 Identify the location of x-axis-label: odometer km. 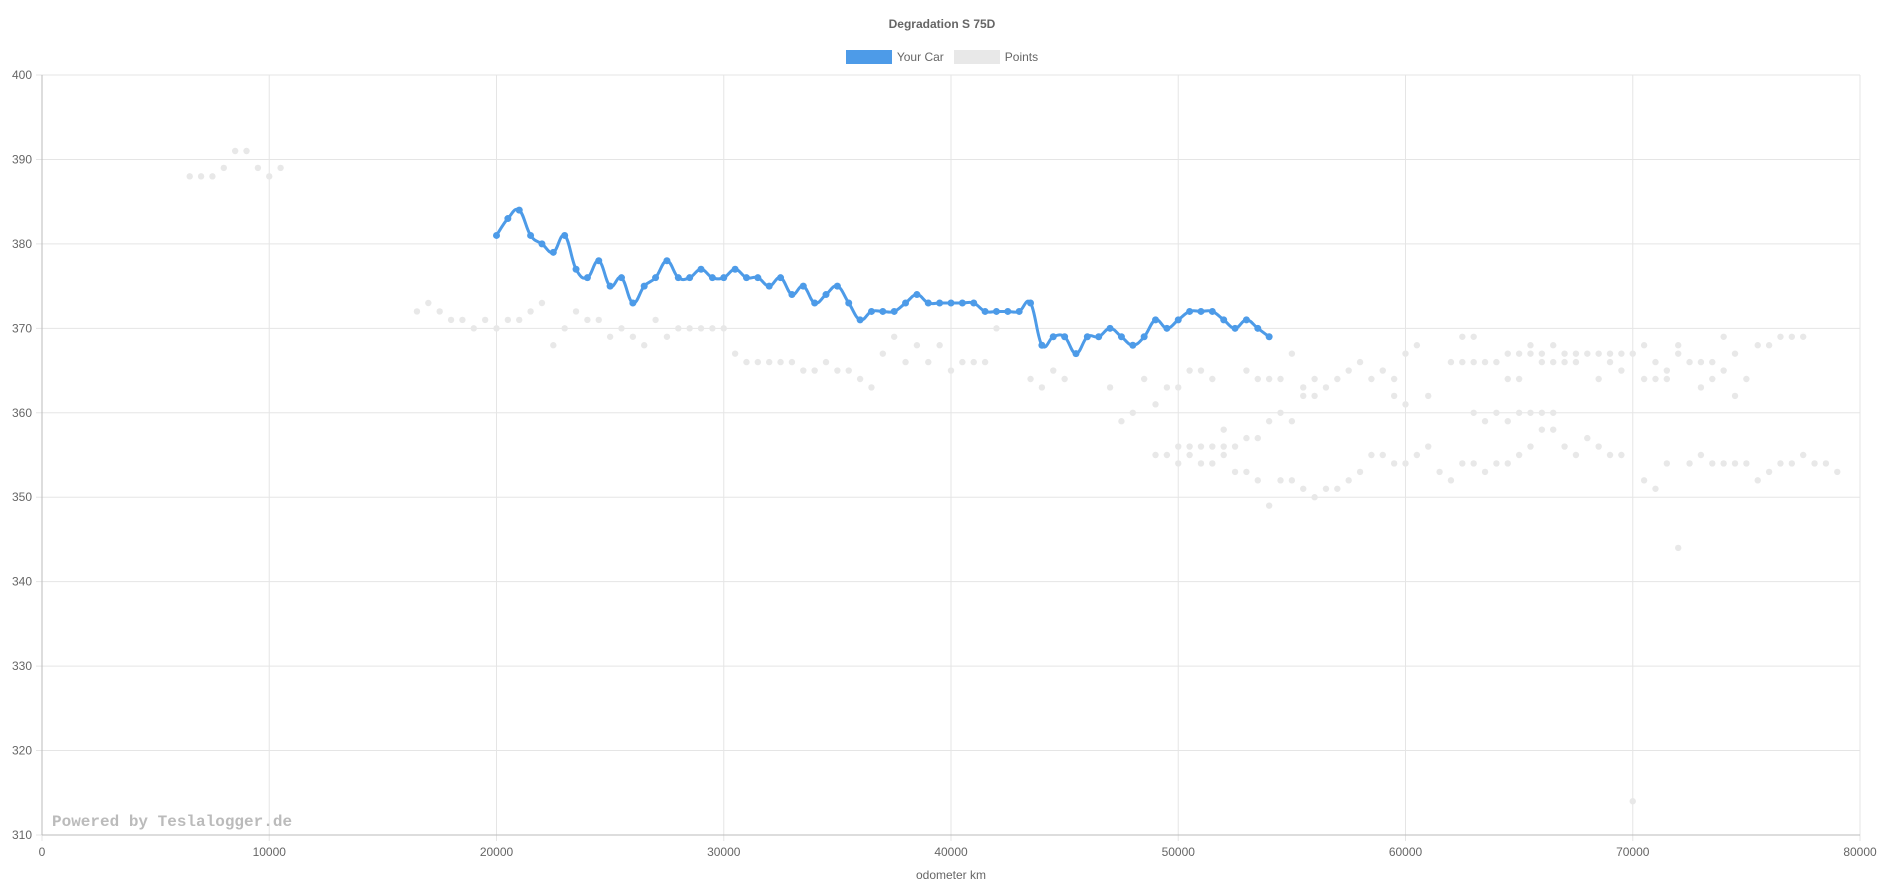
(951, 873).